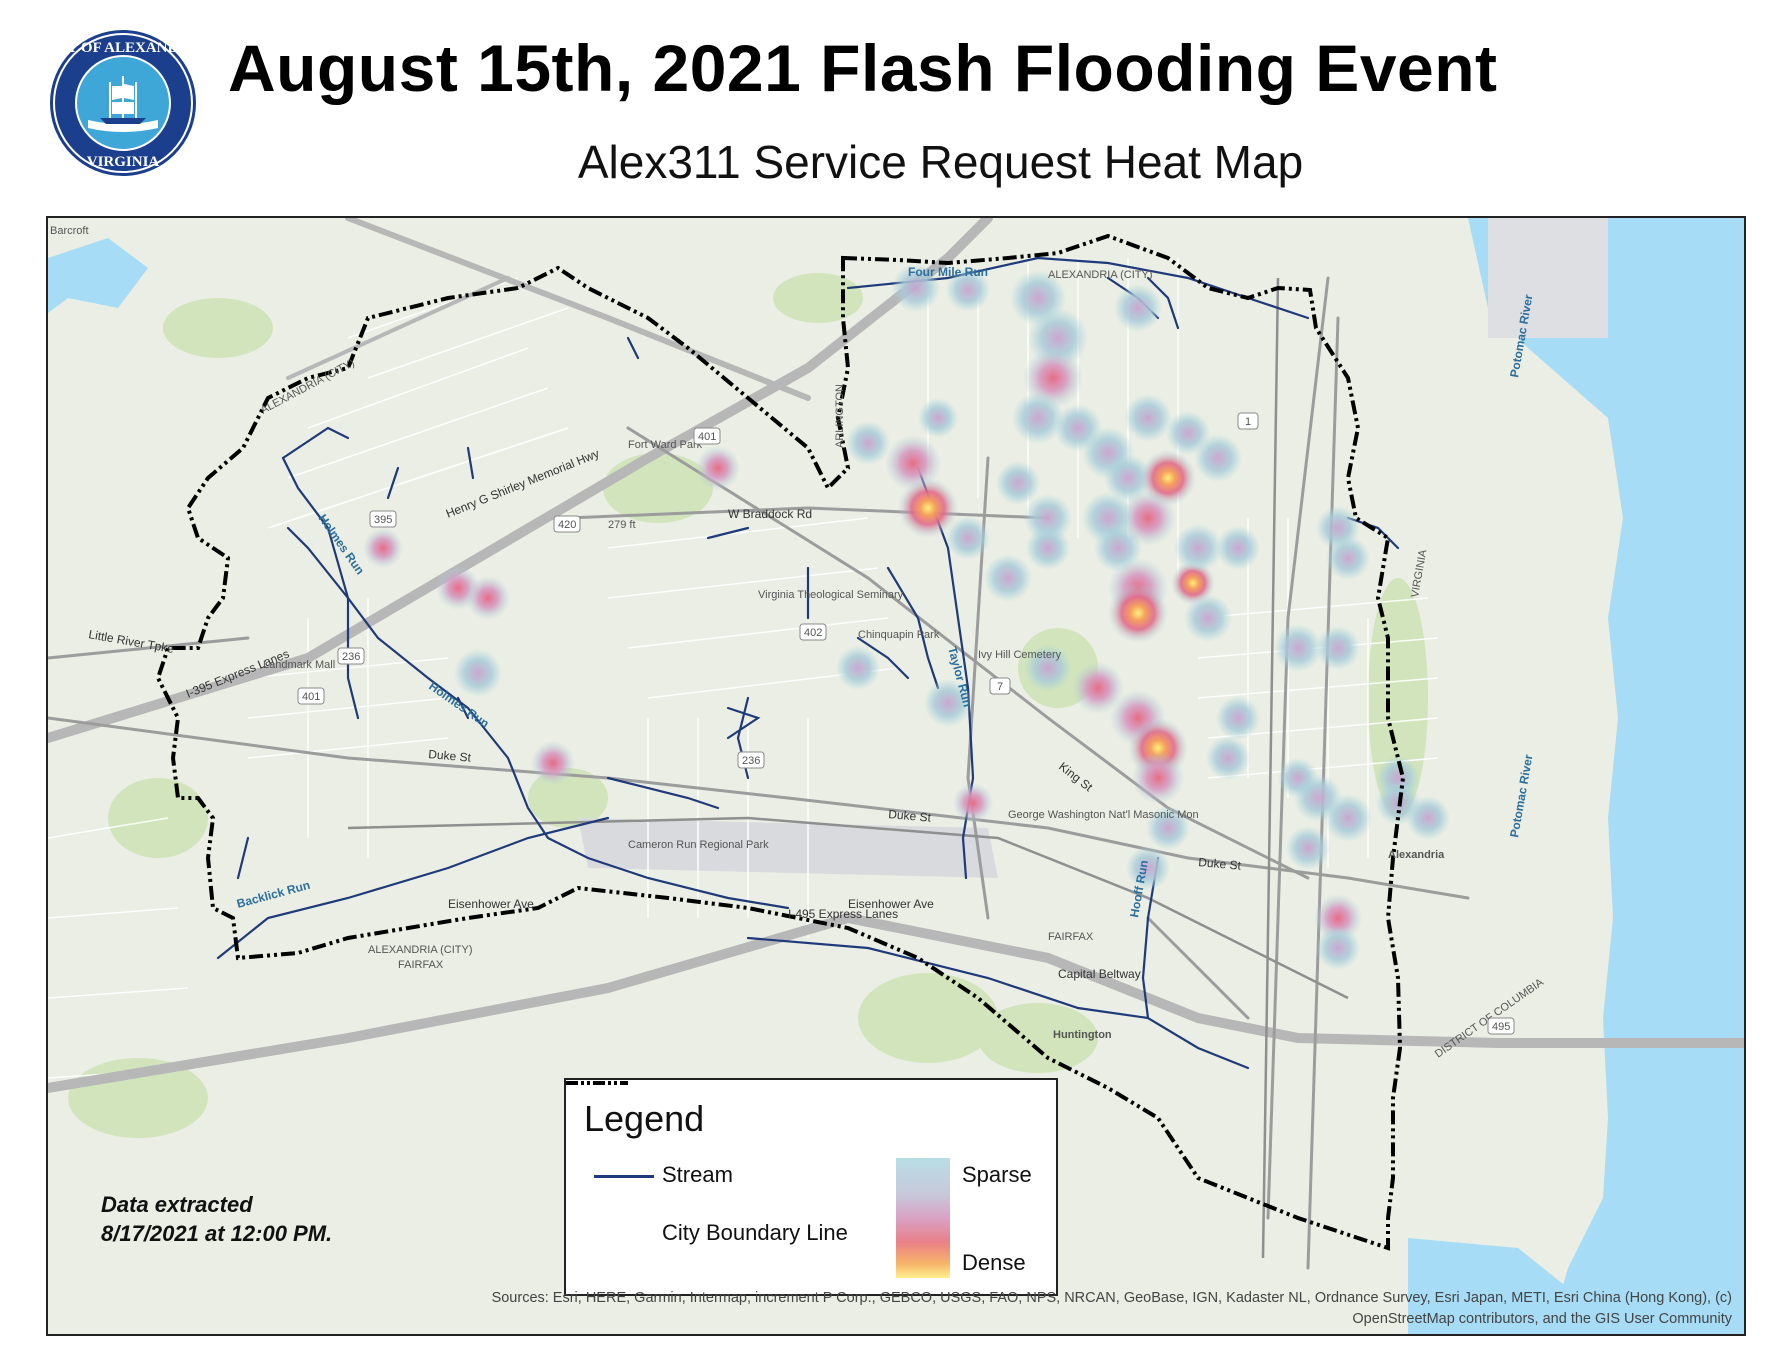 This screenshot has width=1791, height=1370. What do you see at coordinates (891, 904) in the screenshot?
I see `label-eisenhower-east: Eisenhower Ave` at bounding box center [891, 904].